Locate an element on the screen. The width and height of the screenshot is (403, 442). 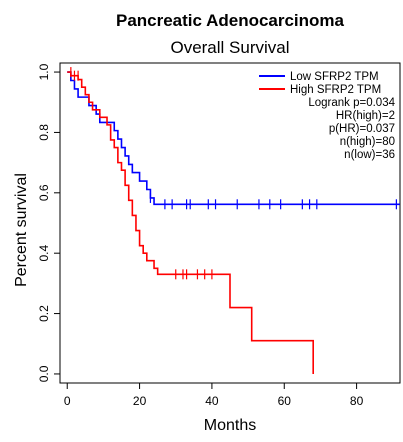
legend-label-1: High SFRP2 TPM is located at coordinates (335, 90).